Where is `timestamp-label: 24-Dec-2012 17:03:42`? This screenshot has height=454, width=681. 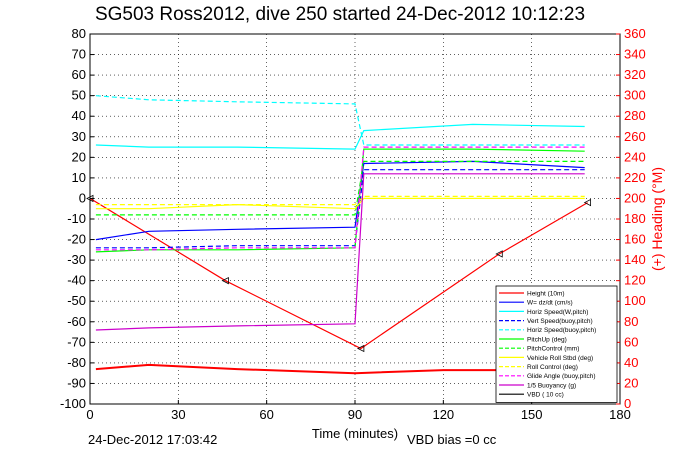
timestamp-label: 24-Dec-2012 17:03:42 is located at coordinates (153, 439).